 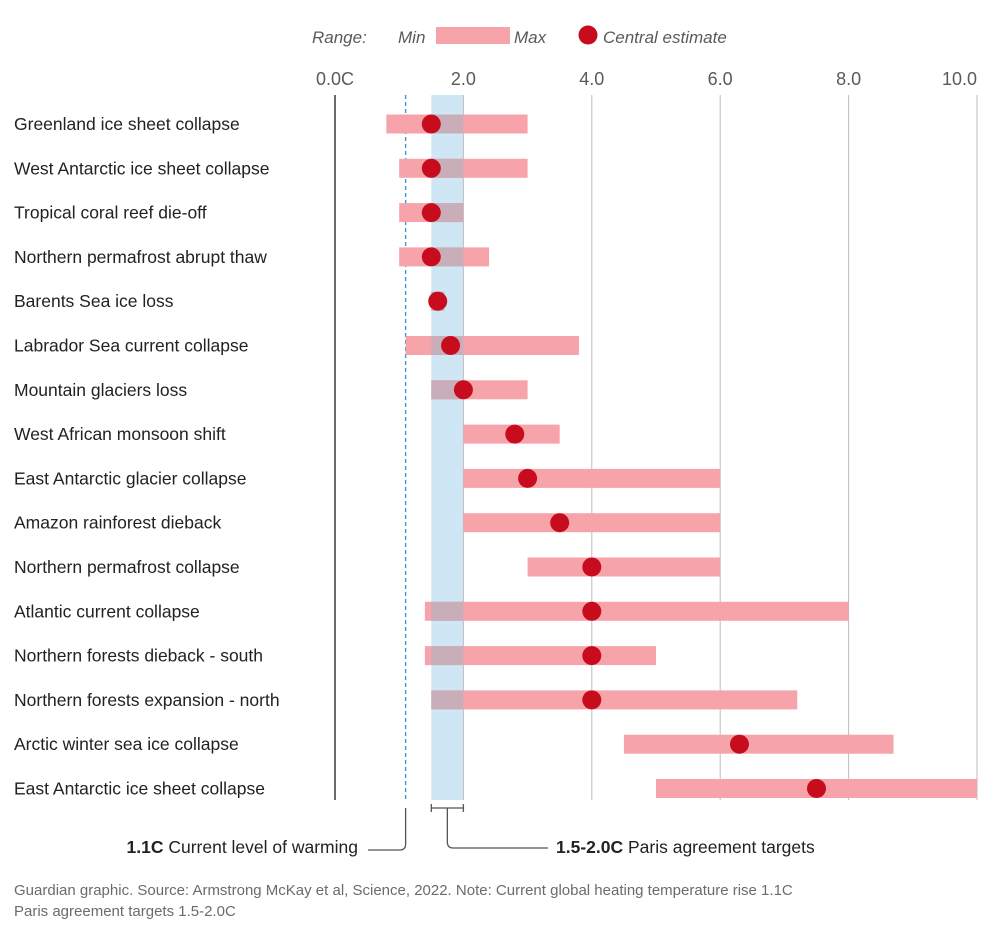 What do you see at coordinates (139, 789) in the screenshot?
I see `row-label: East Antarctic ice sheet collapse` at bounding box center [139, 789].